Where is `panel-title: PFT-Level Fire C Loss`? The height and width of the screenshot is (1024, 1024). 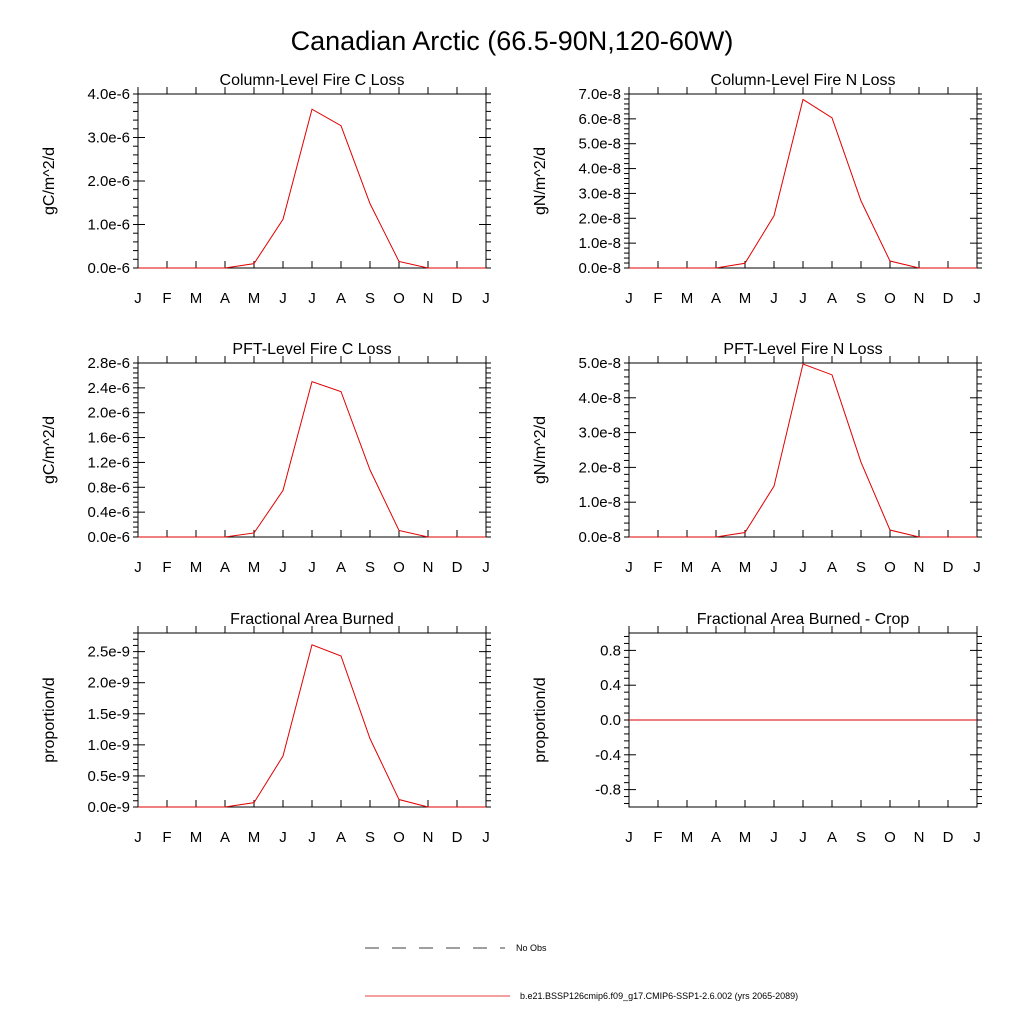 panel-title: PFT-Level Fire C Loss is located at coordinates (311, 349).